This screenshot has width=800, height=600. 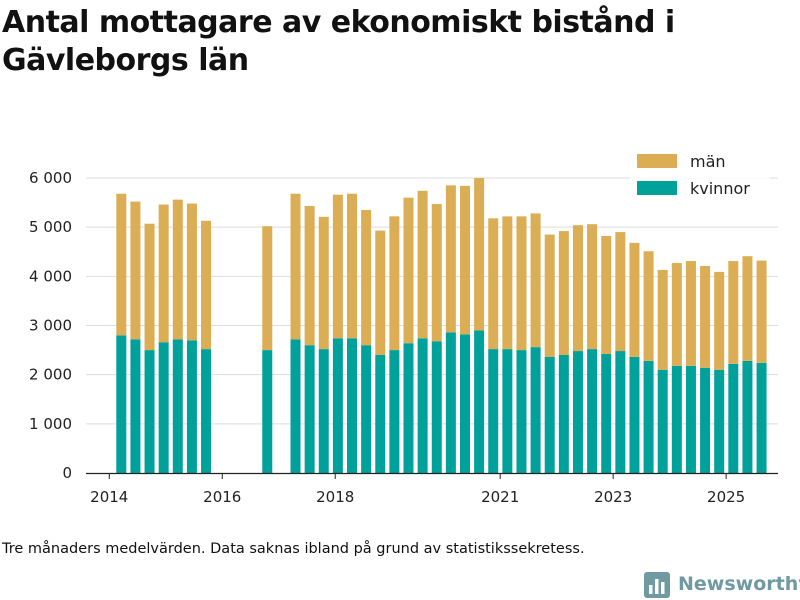 I want to click on y-tick-label: 4 000, so click(x=50, y=276).